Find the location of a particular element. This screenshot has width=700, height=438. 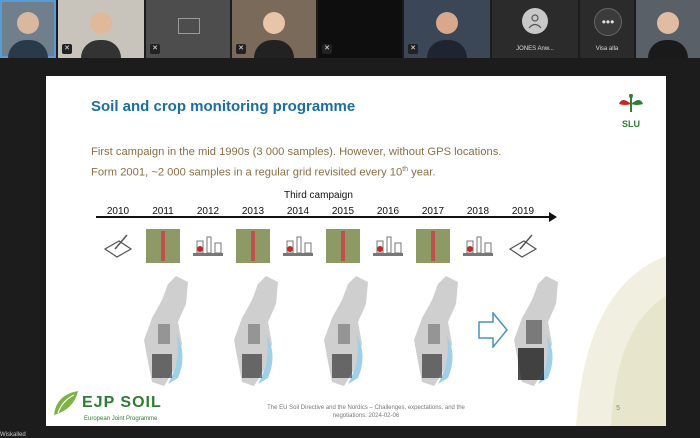

timeline-axis is located at coordinates (323, 217).